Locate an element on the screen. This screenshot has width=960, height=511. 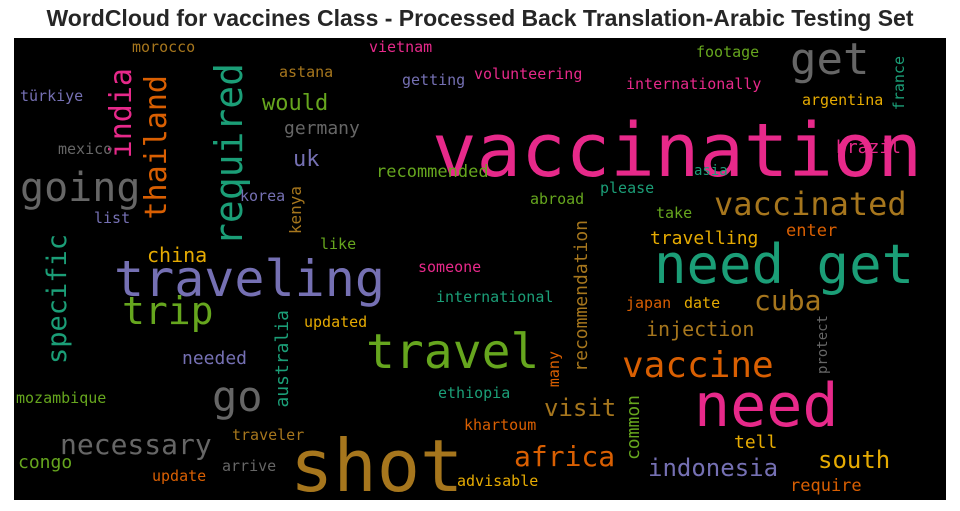
word-vaccine: vaccine is located at coordinates (698, 365).